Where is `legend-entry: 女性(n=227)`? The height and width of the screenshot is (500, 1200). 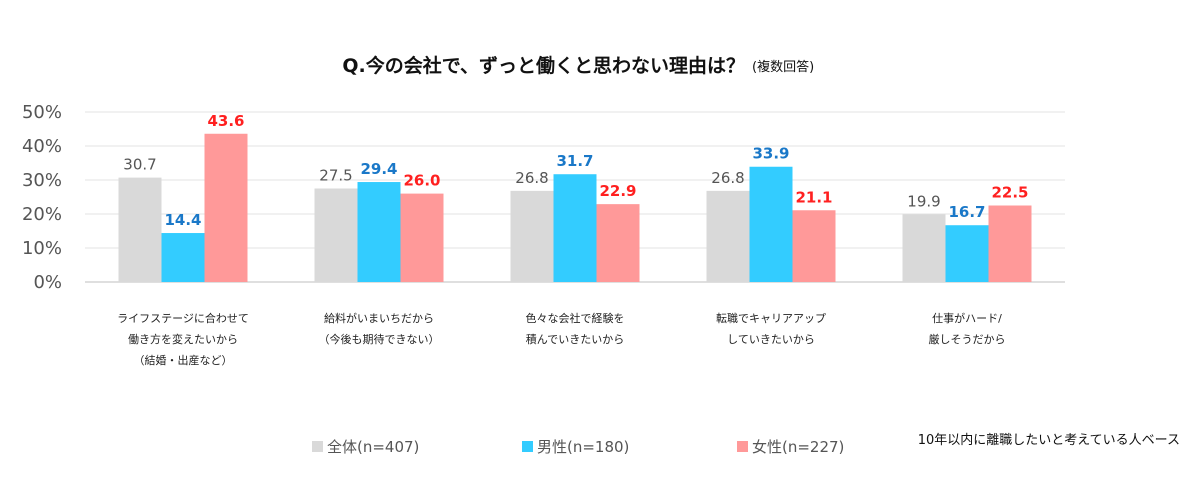
legend-entry: 女性(n=227) is located at coordinates (798, 447).